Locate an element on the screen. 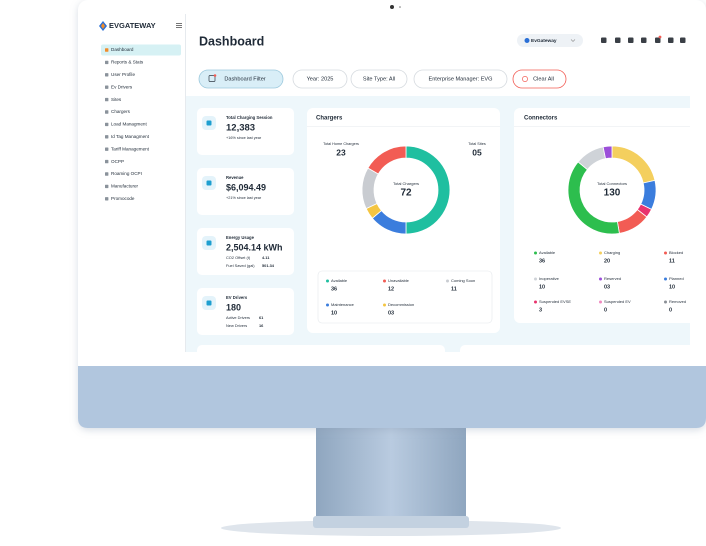 The height and width of the screenshot is (546, 706). donut-center-value: 72 is located at coordinates (406, 193).